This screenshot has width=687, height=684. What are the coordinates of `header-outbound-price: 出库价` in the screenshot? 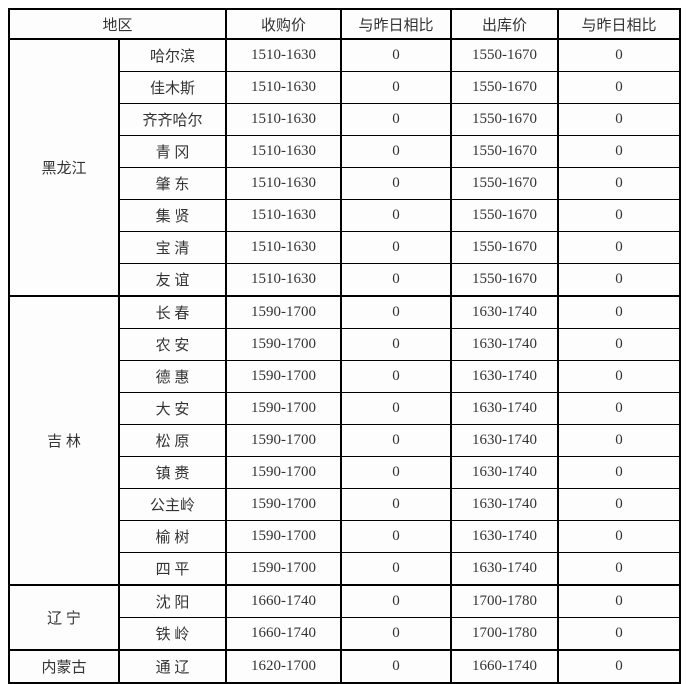 It's located at (505, 24).